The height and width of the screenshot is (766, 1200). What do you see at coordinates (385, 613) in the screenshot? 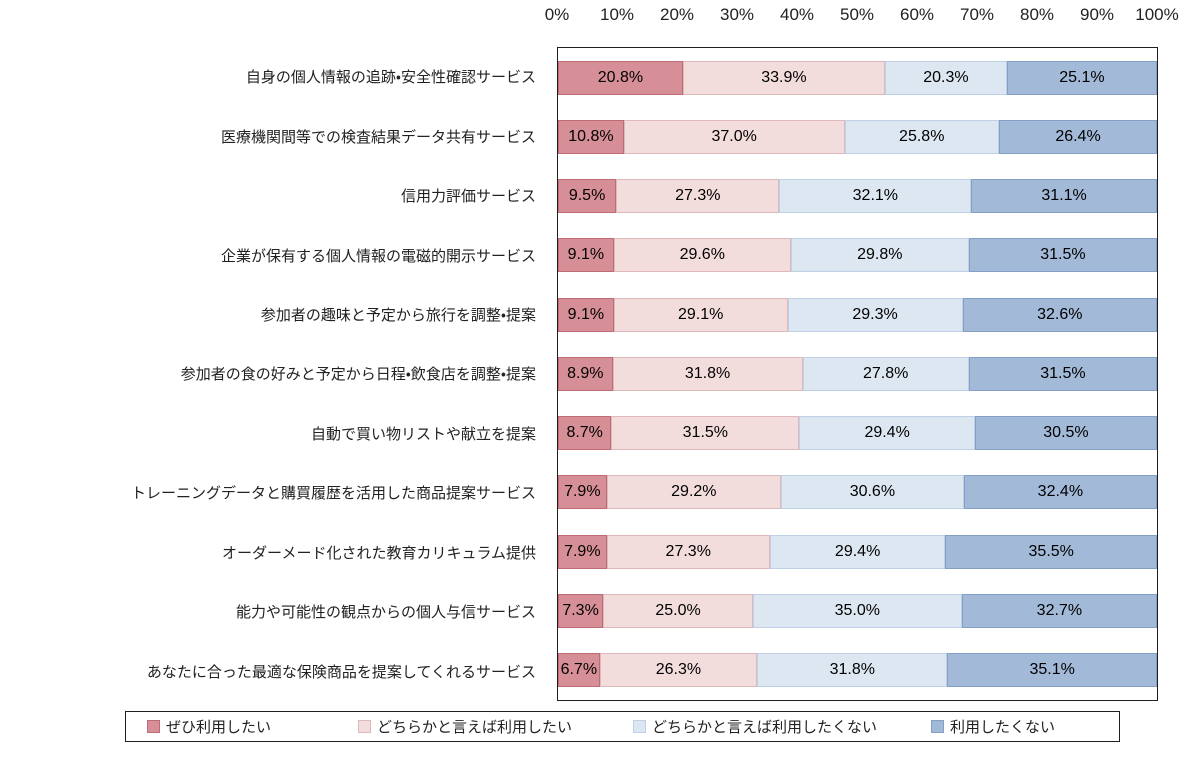
I see `category-label: 能力や可能性の観点からの個人与信サービス` at bounding box center [385, 613].